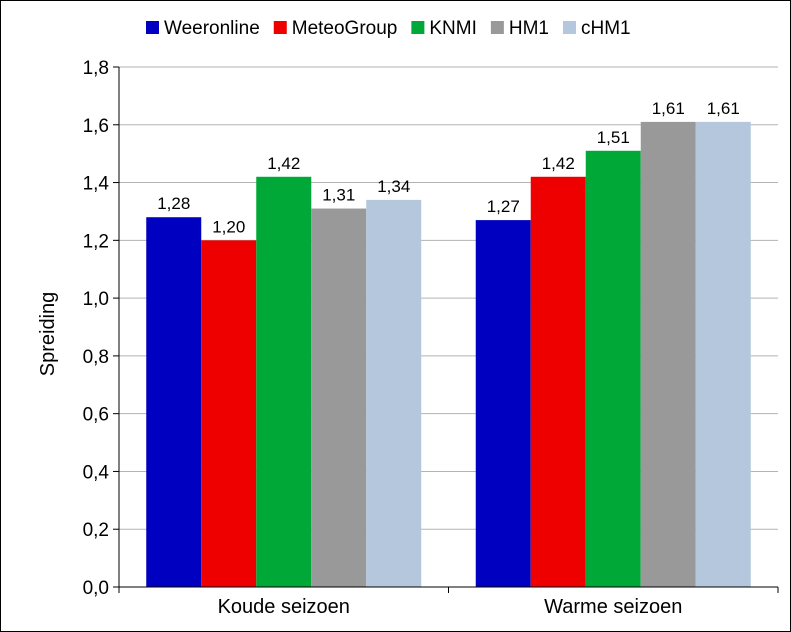 The height and width of the screenshot is (632, 791). What do you see at coordinates (96, 126) in the screenshot?
I see `y-tick-label: 1,6` at bounding box center [96, 126].